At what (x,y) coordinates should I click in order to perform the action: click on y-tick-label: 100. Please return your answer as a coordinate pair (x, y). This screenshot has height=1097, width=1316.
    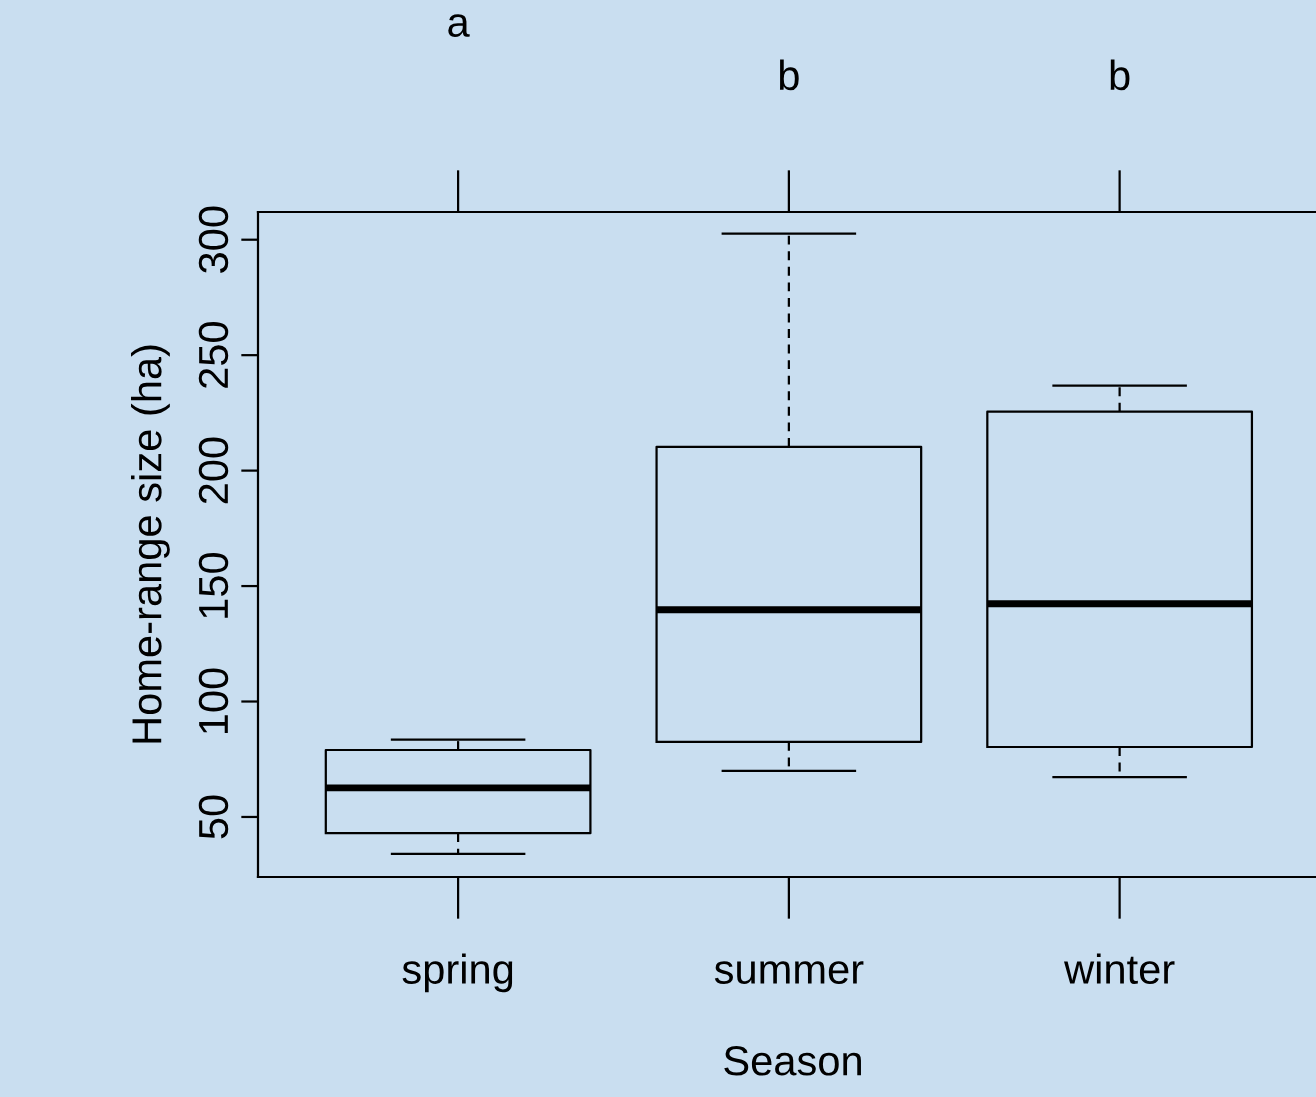
    Looking at the image, I should click on (213, 701).